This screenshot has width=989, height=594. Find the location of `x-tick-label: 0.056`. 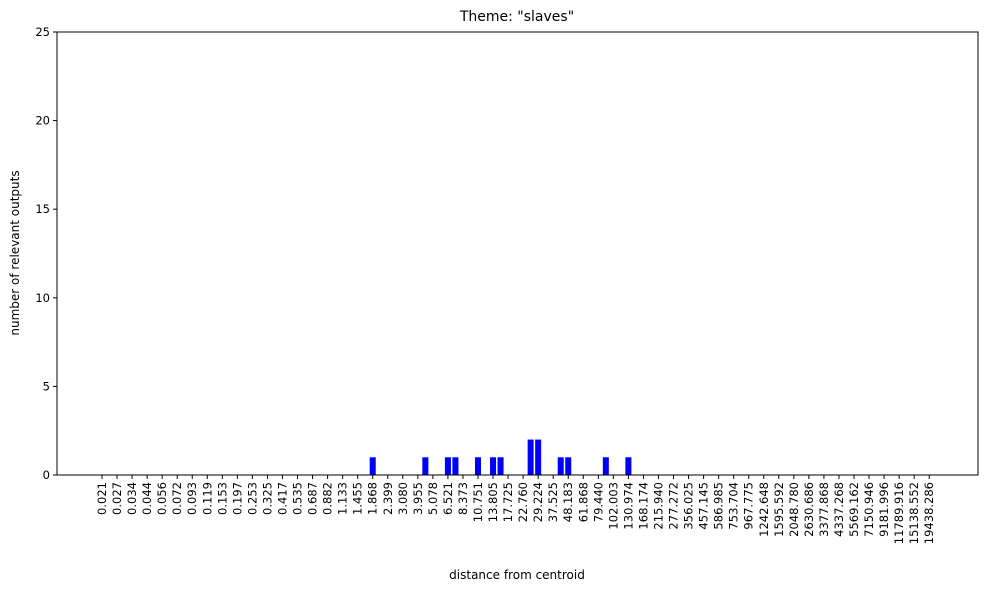

x-tick-label: 0.056 is located at coordinates (162, 498).